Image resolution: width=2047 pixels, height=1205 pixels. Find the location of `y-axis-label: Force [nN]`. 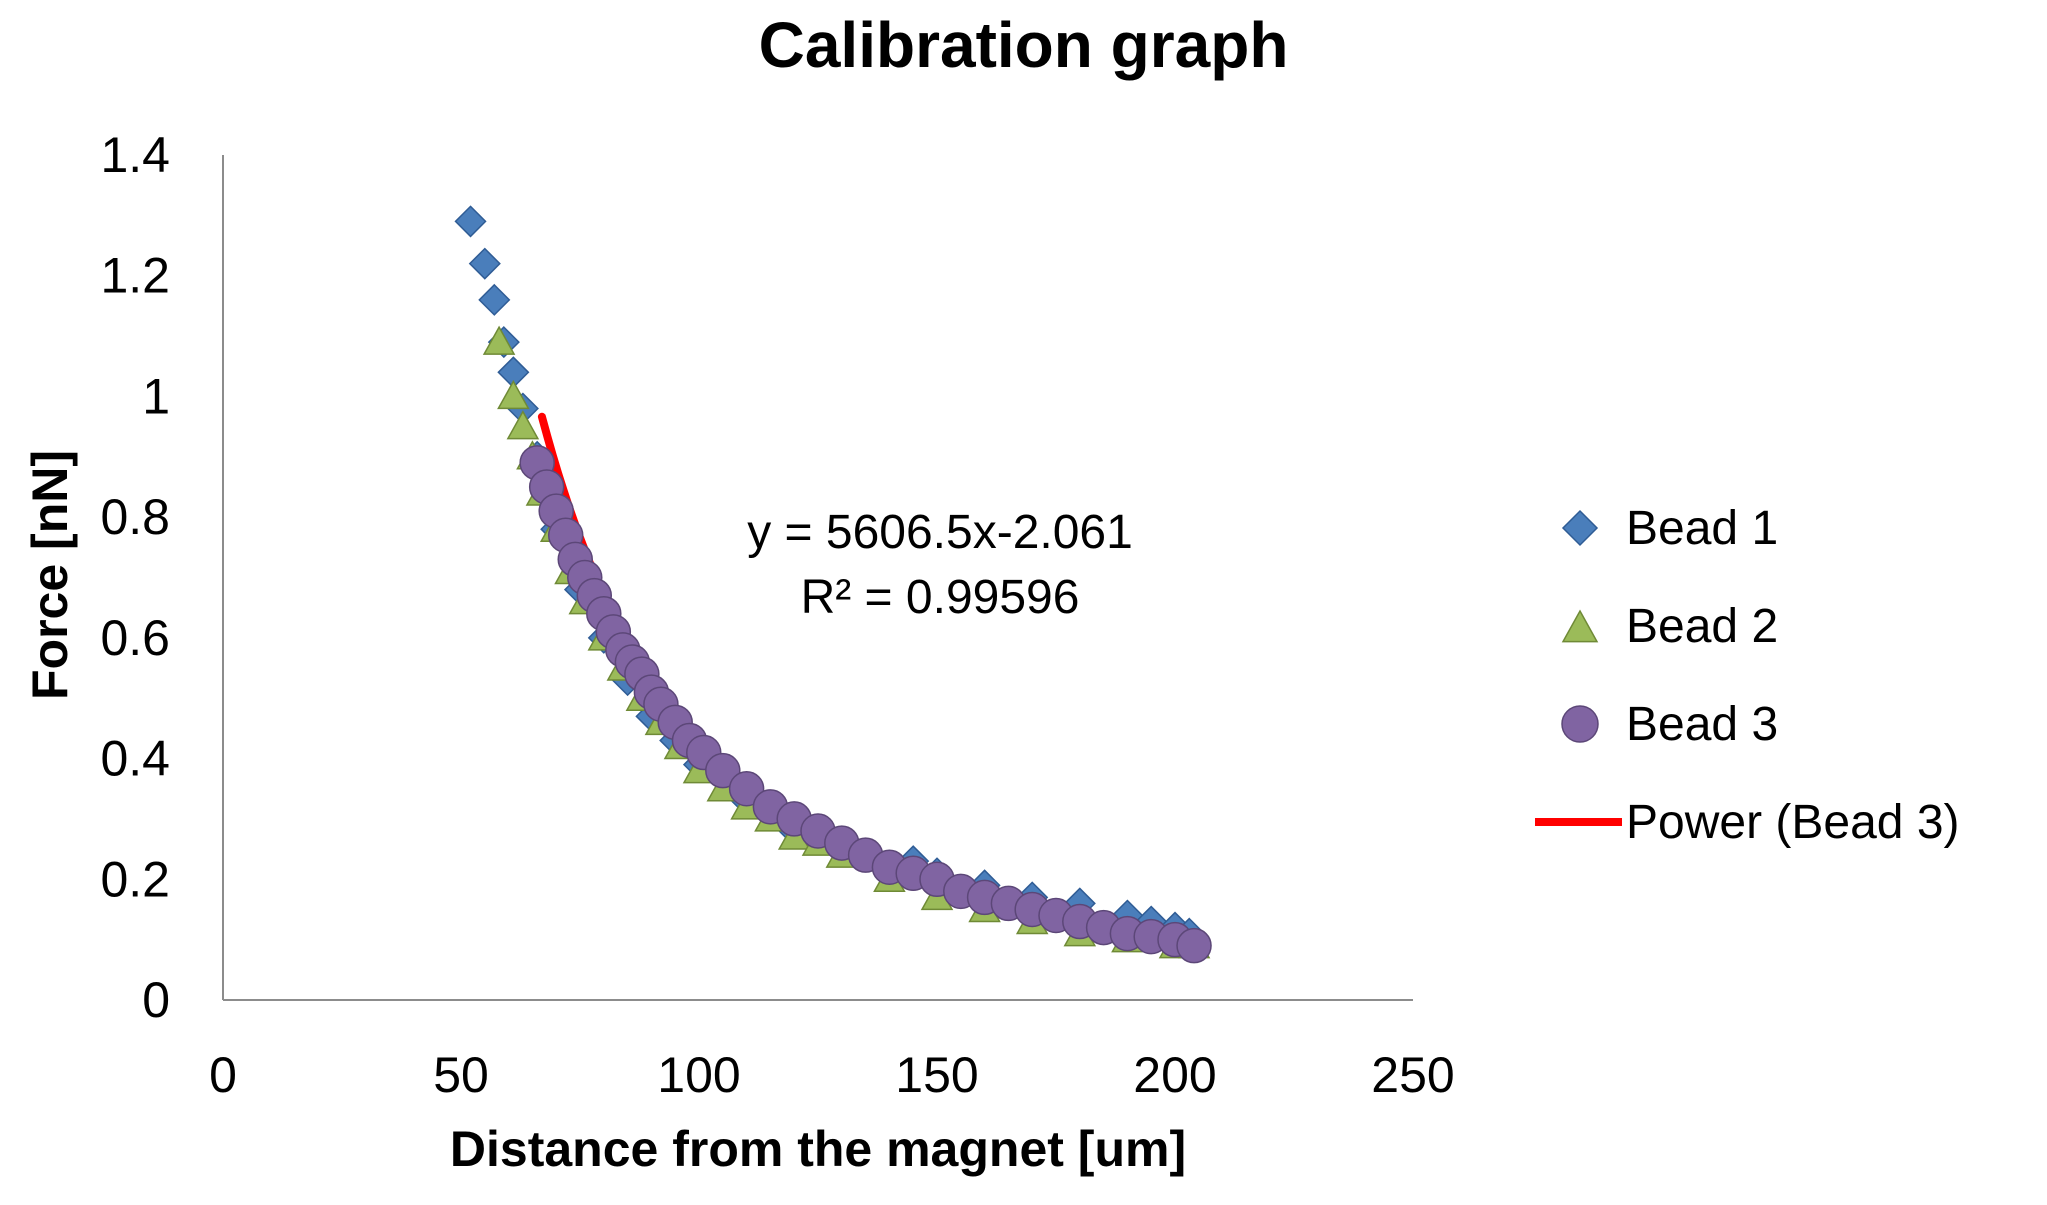

y-axis-label: Force [nN] is located at coordinates (50, 575).